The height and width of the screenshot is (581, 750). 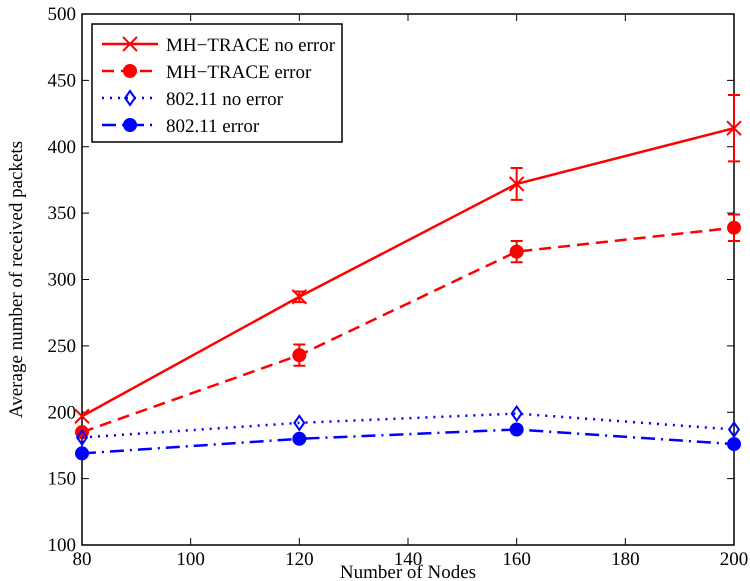 What do you see at coordinates (625, 559) in the screenshot?
I see `x-tick-label: 180` at bounding box center [625, 559].